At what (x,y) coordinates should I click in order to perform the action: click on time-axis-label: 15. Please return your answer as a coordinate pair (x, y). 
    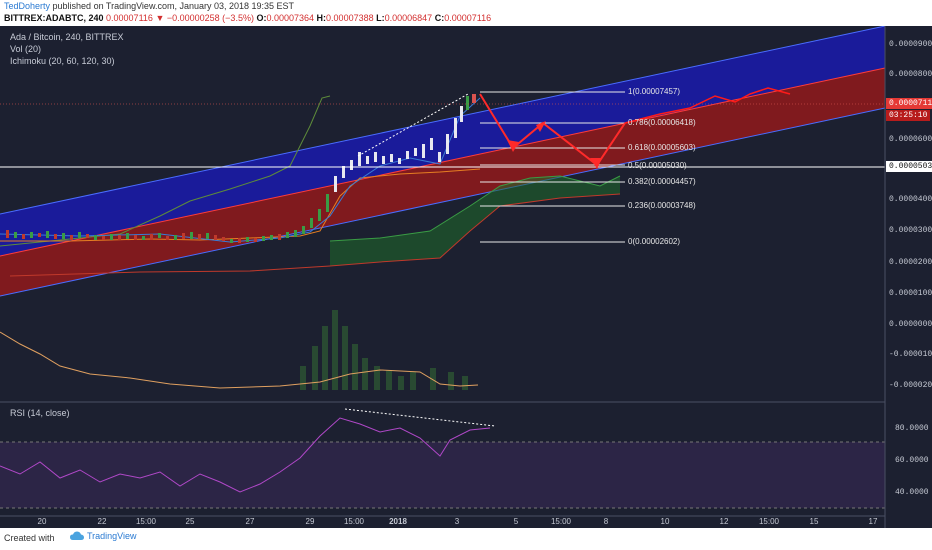
    Looking at the image, I should click on (814, 521).